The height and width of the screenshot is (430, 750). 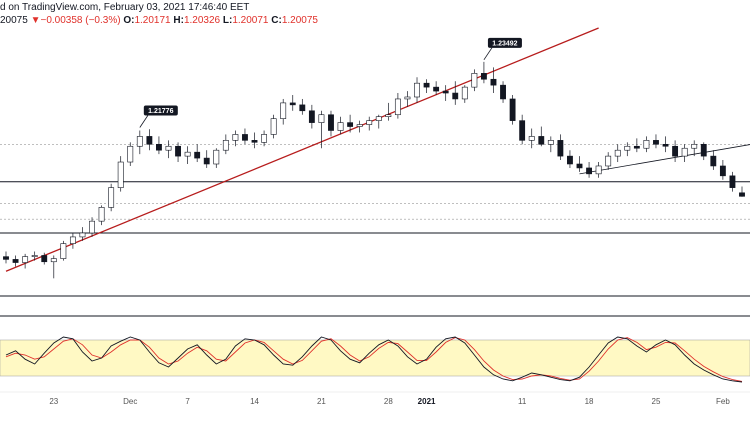 What do you see at coordinates (504, 43) in the screenshot?
I see `callout-label: 1.23492` at bounding box center [504, 43].